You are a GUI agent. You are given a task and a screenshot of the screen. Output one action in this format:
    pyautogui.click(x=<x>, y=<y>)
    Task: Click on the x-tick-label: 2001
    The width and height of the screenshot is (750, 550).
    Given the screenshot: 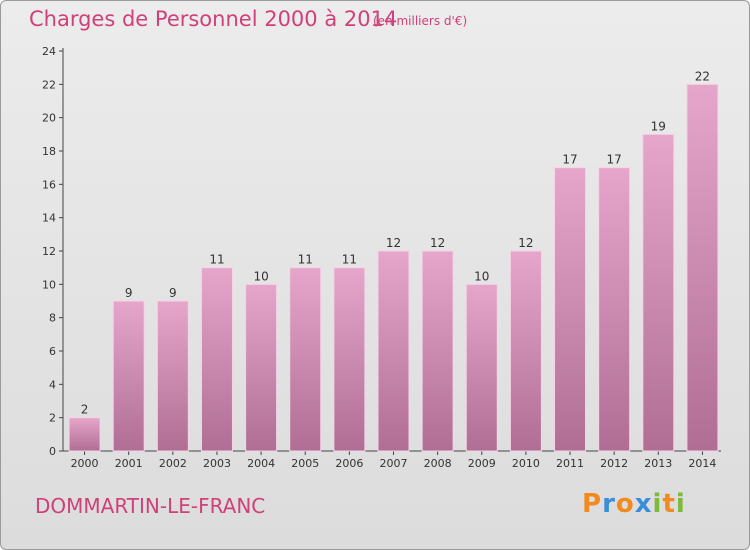 What is the action you would take?
    pyautogui.click(x=129, y=463)
    